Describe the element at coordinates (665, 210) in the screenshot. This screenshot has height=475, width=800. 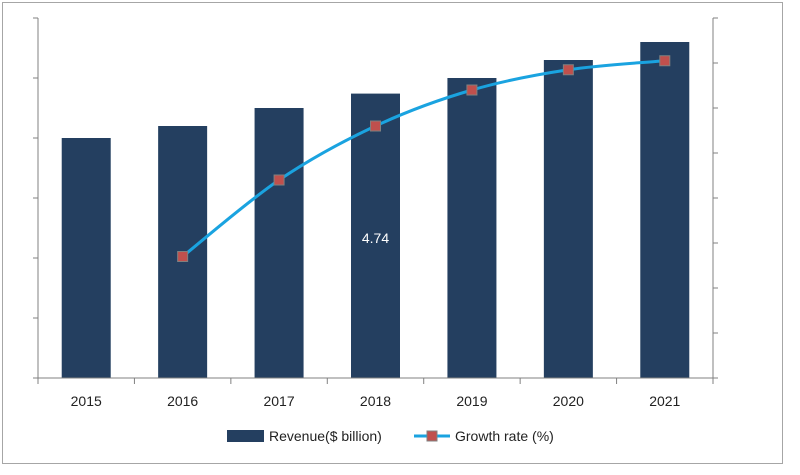
I see `bar-2021` at that location.